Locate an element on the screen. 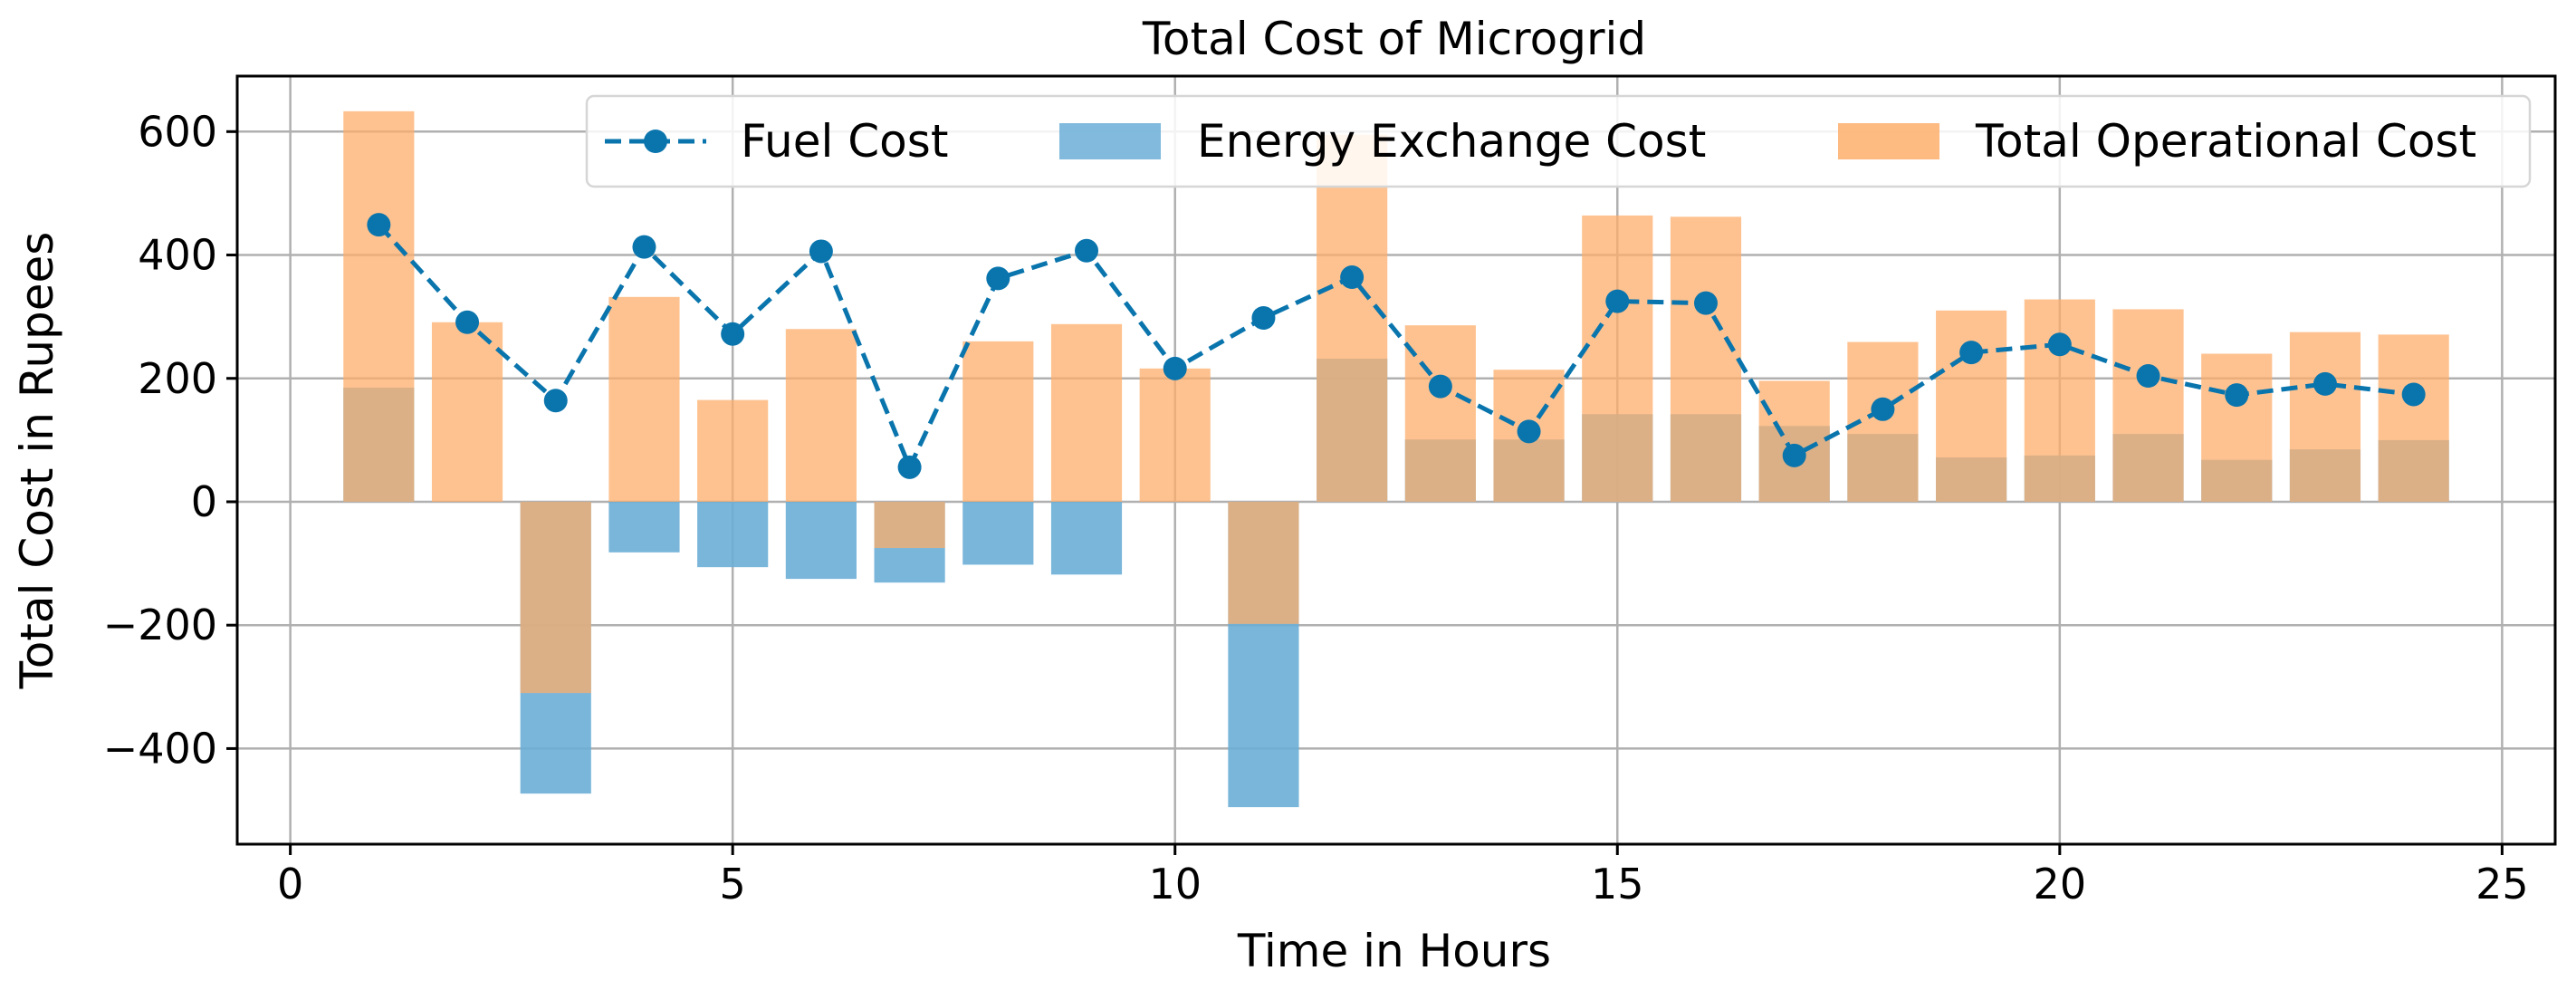 The width and height of the screenshot is (2576, 990). legend-box is located at coordinates (1558, 141).